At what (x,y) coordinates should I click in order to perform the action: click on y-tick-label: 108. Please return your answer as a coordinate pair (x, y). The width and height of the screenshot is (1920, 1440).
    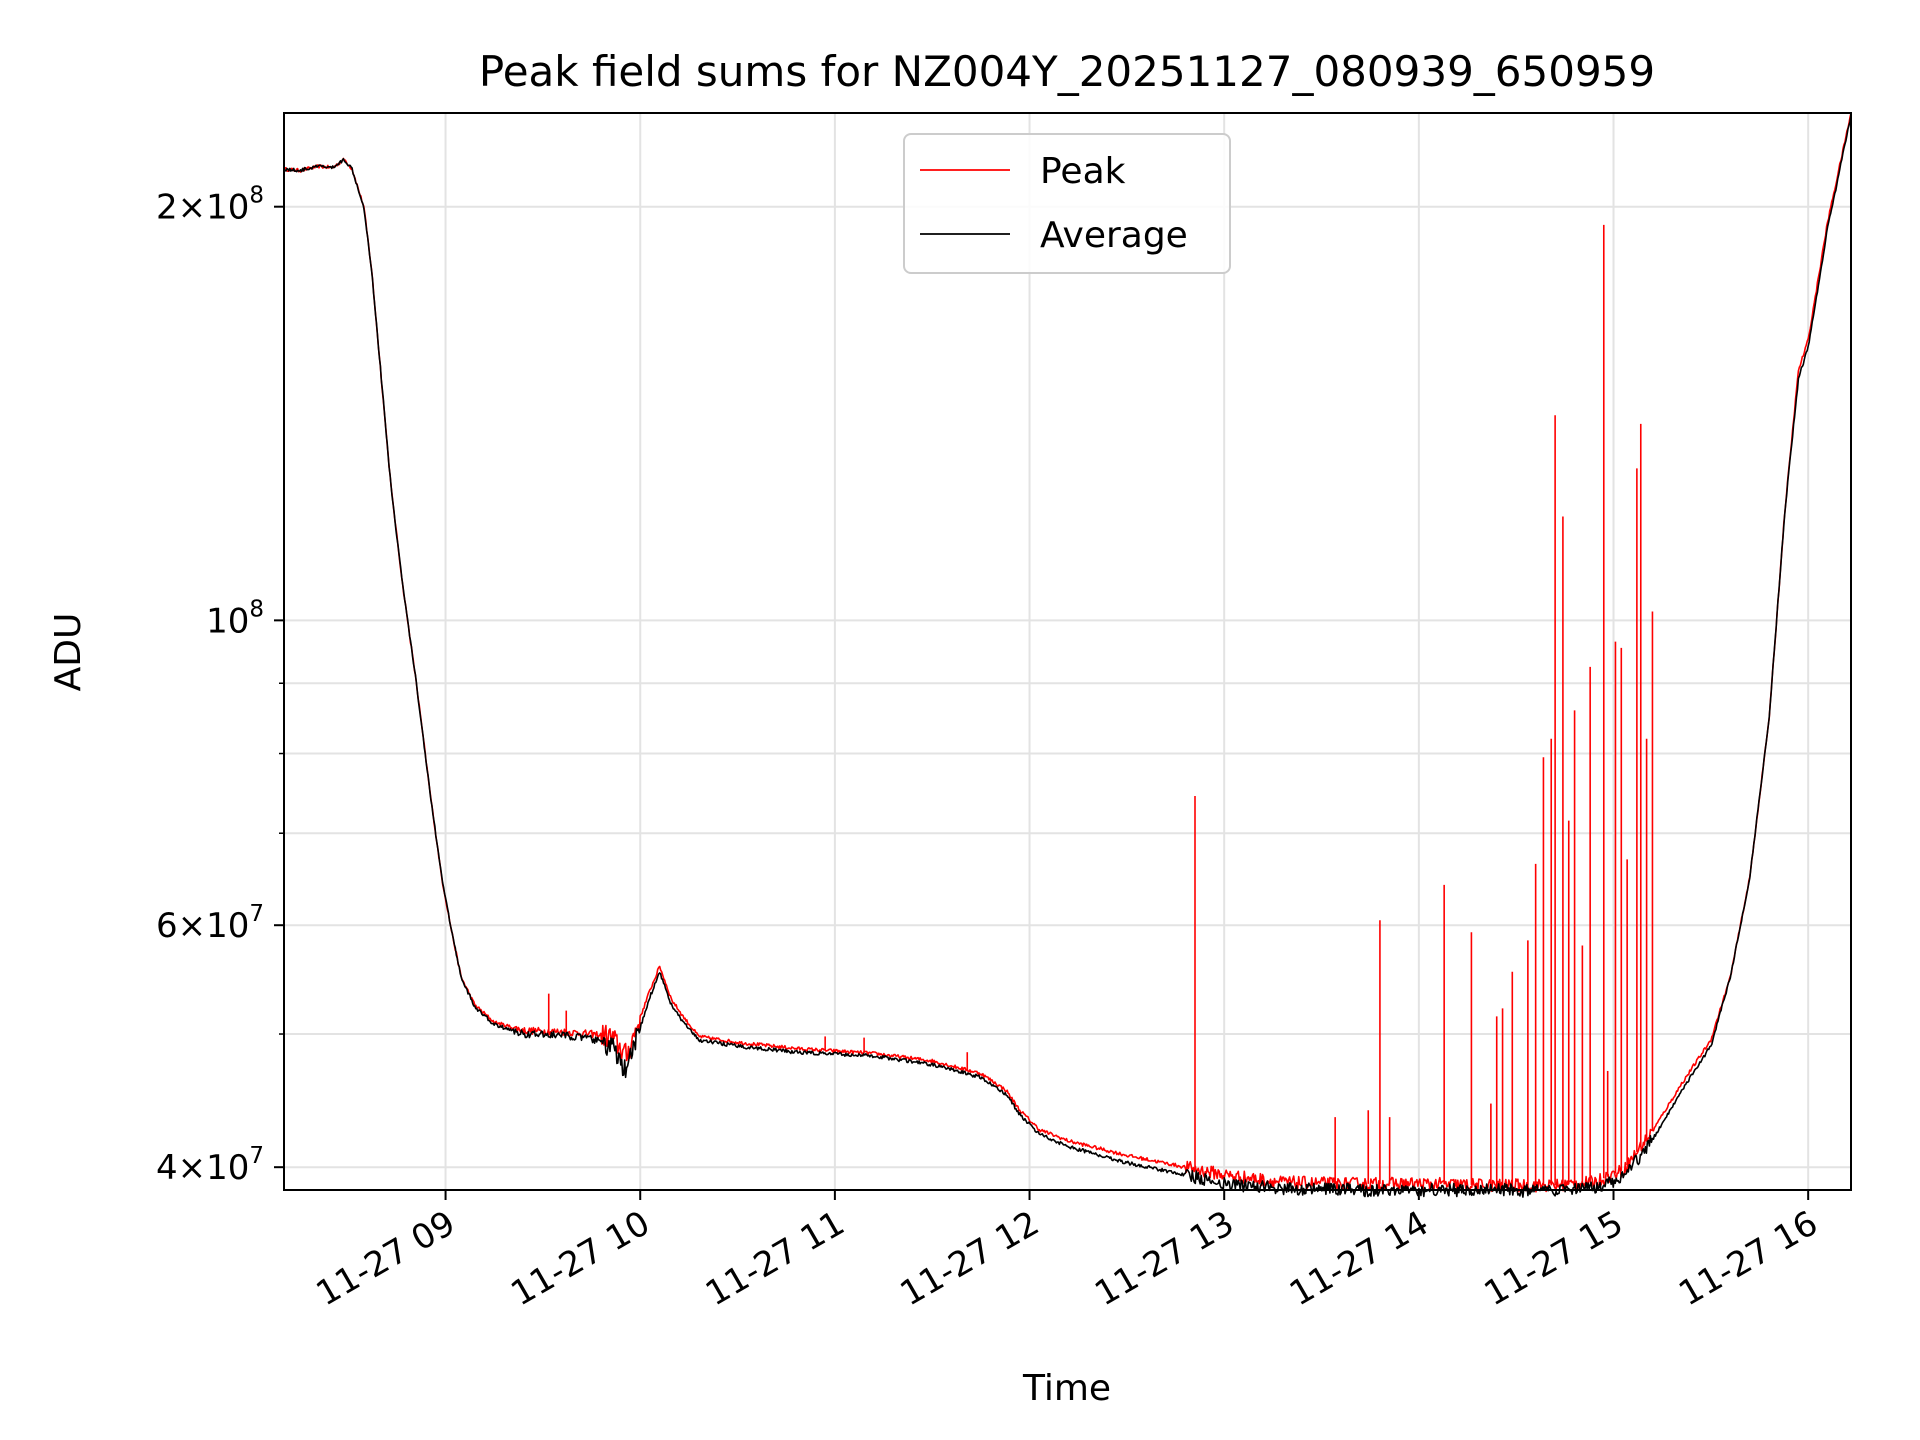
    Looking at the image, I should click on (235, 618).